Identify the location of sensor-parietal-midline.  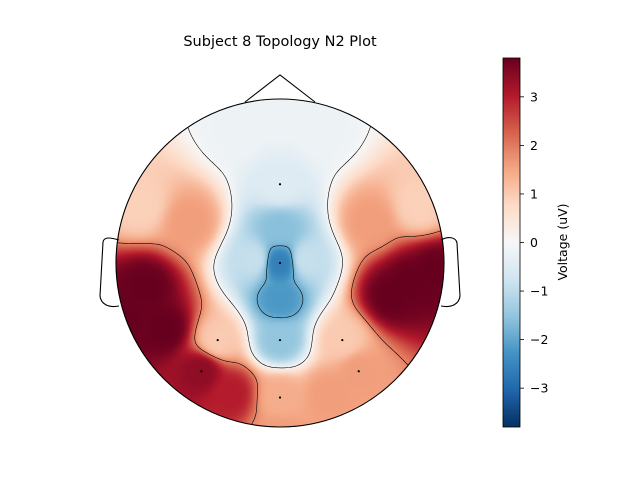
(280, 340).